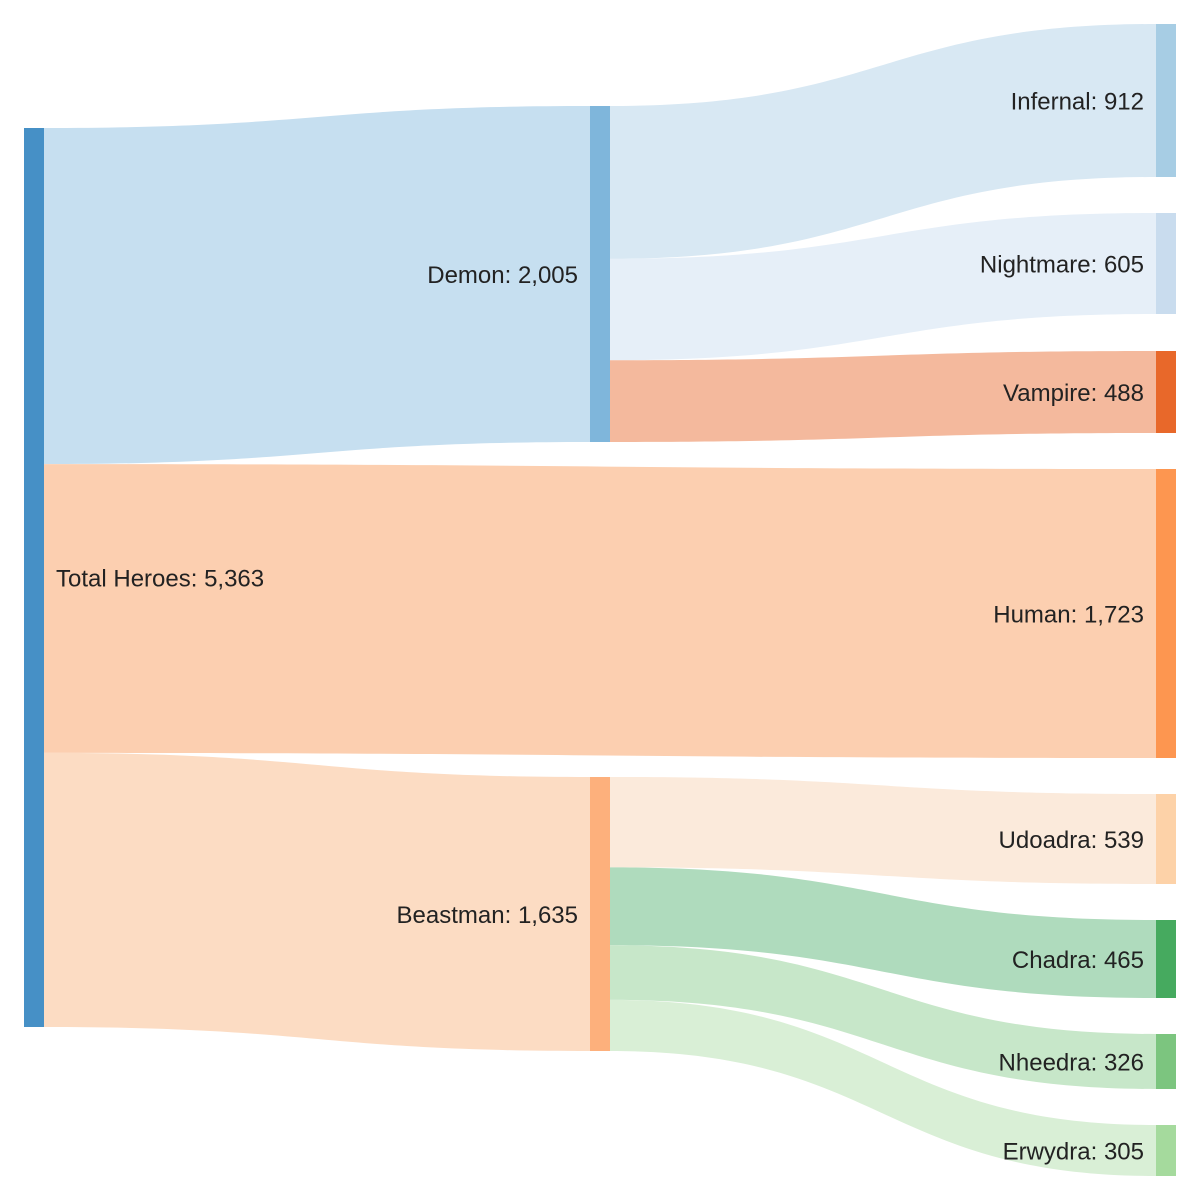 The width and height of the screenshot is (1200, 1200). Describe the element at coordinates (317, 285) in the screenshot. I see `link-total-demon` at that location.